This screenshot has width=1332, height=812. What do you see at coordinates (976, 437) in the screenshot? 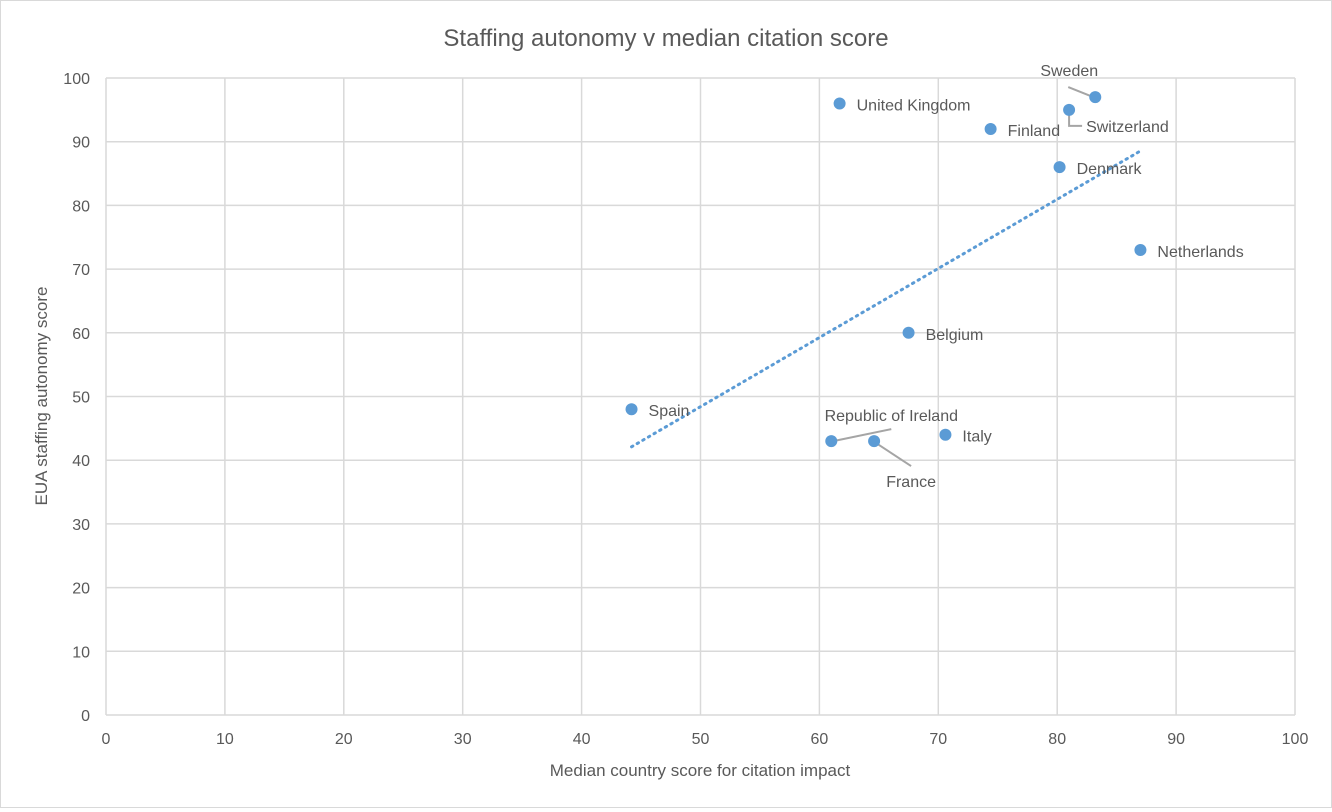
I see `data-label: Italy` at bounding box center [976, 437].